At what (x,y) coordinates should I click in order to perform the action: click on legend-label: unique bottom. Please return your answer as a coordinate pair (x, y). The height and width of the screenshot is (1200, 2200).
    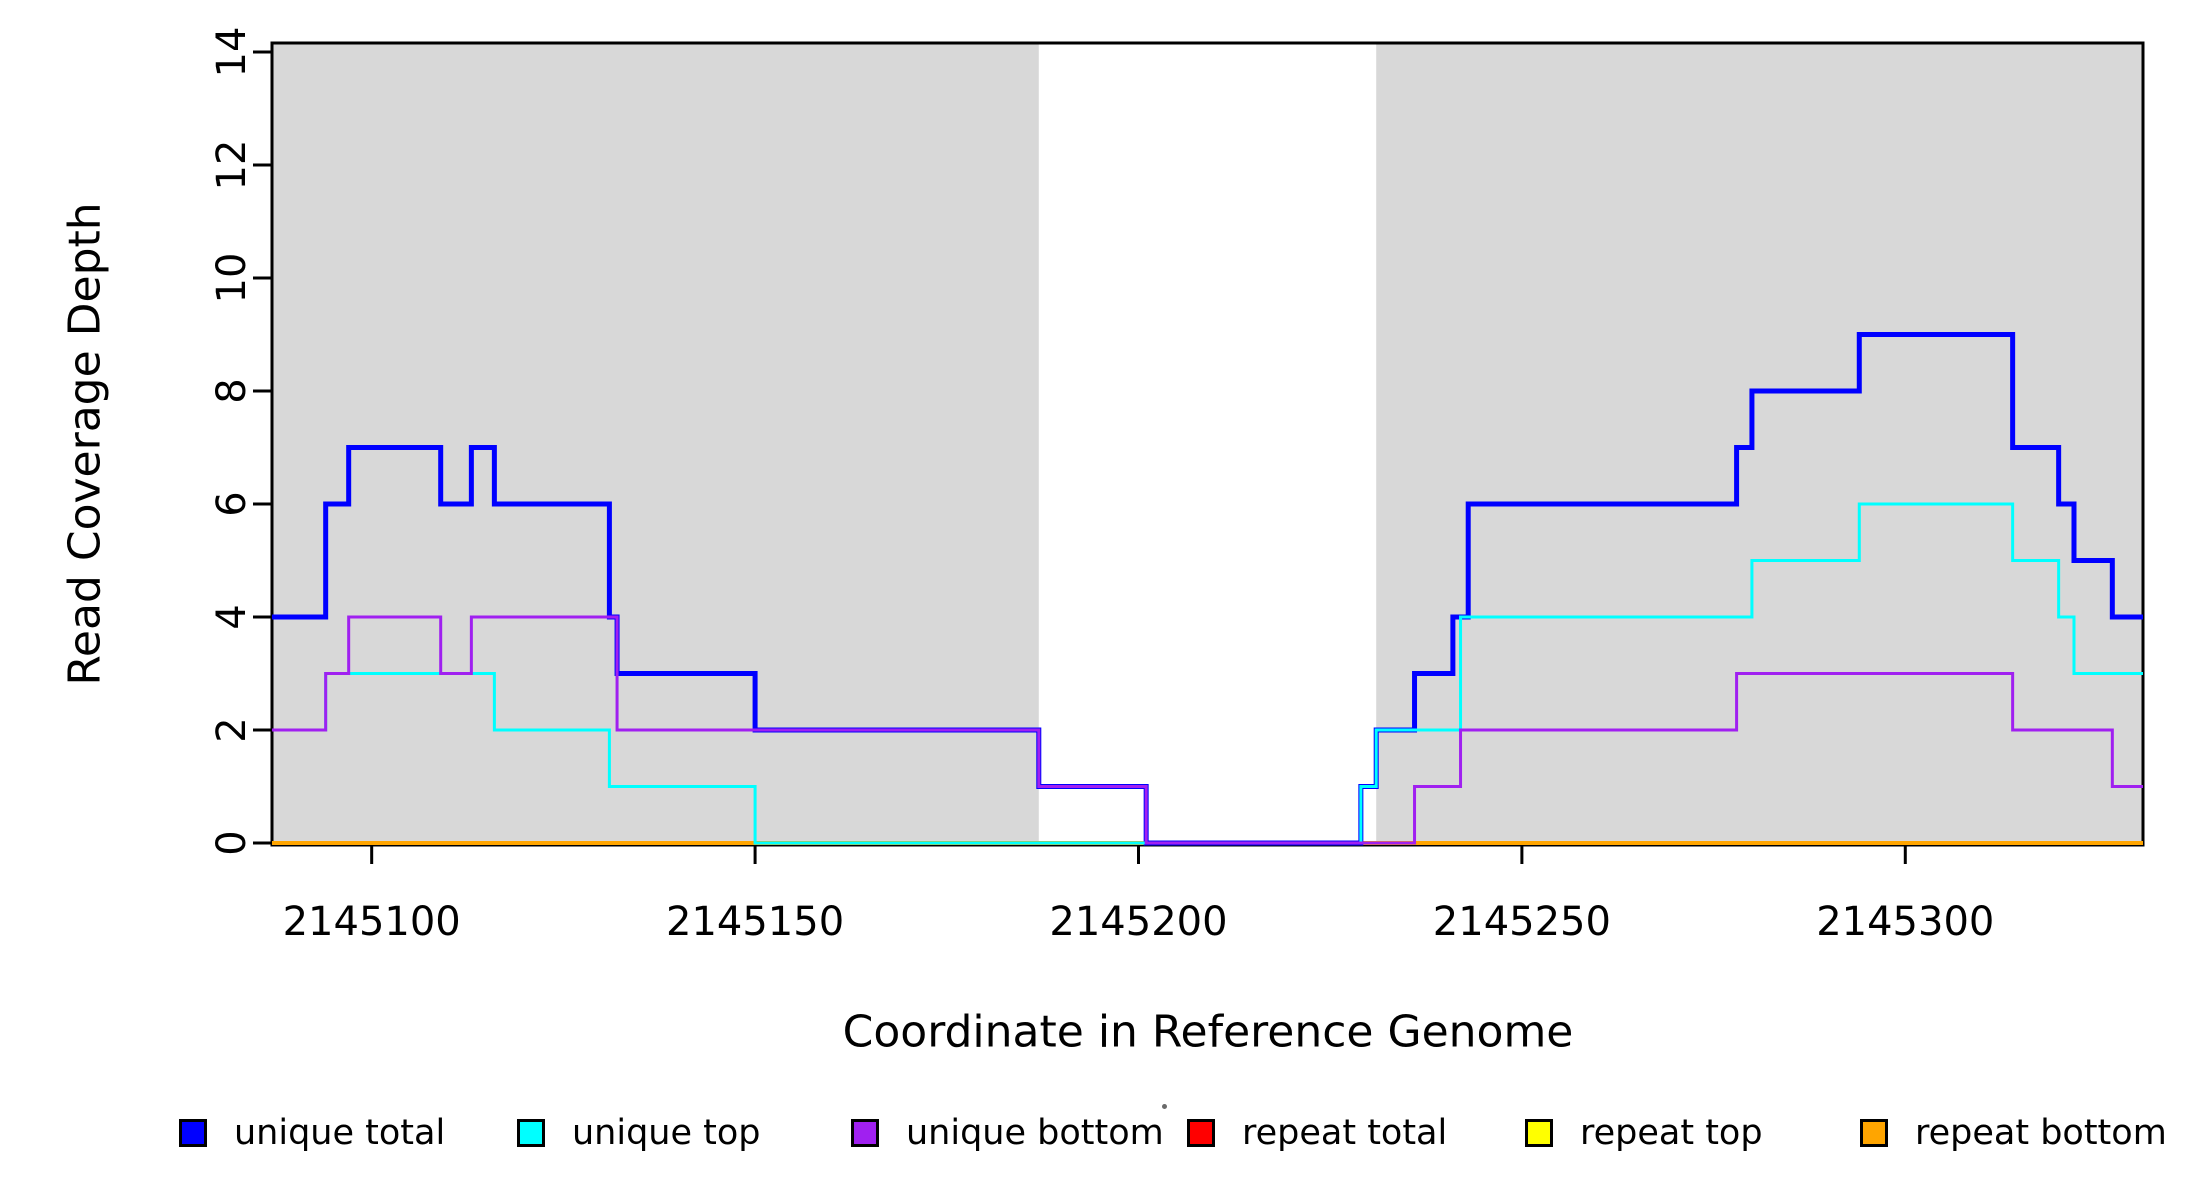
    Looking at the image, I should click on (1035, 1133).